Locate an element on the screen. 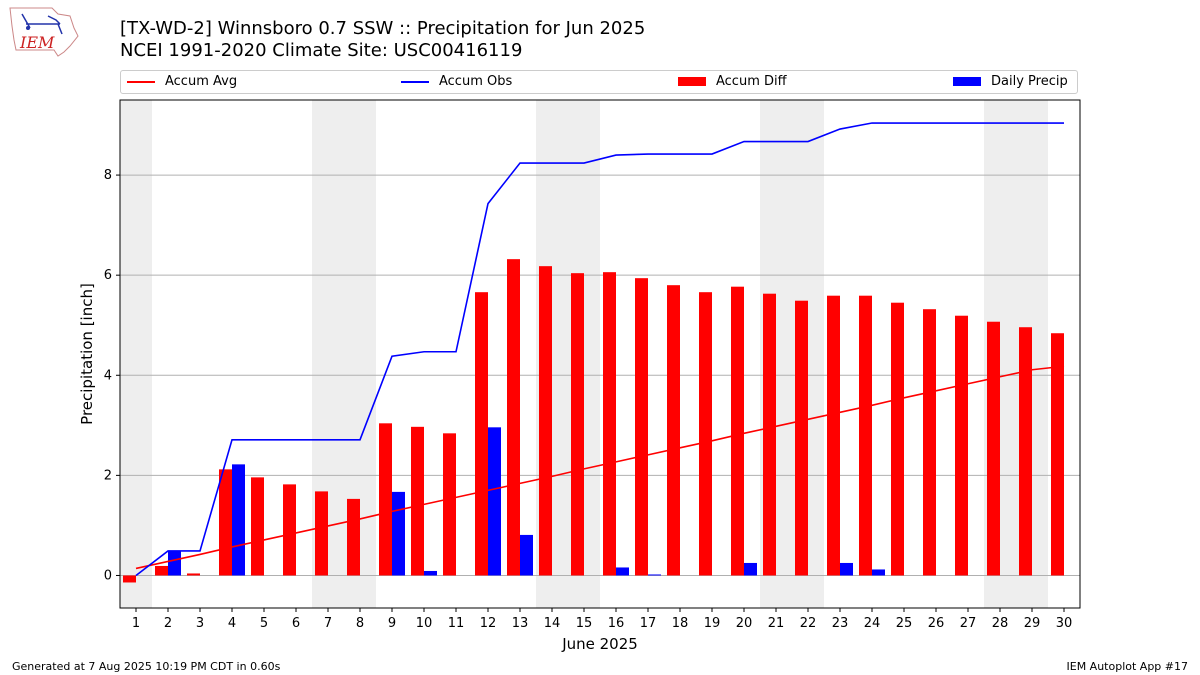 The image size is (1200, 675). xtick-label-7: 7 is located at coordinates (328, 623).